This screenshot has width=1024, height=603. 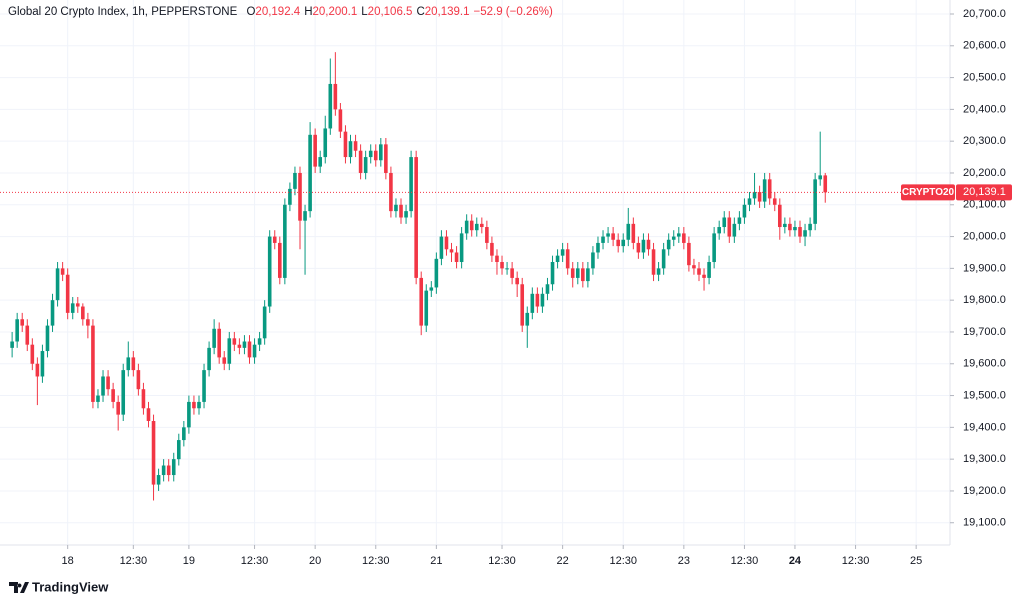 I want to click on x-tick-label: 22, so click(x=563, y=561).